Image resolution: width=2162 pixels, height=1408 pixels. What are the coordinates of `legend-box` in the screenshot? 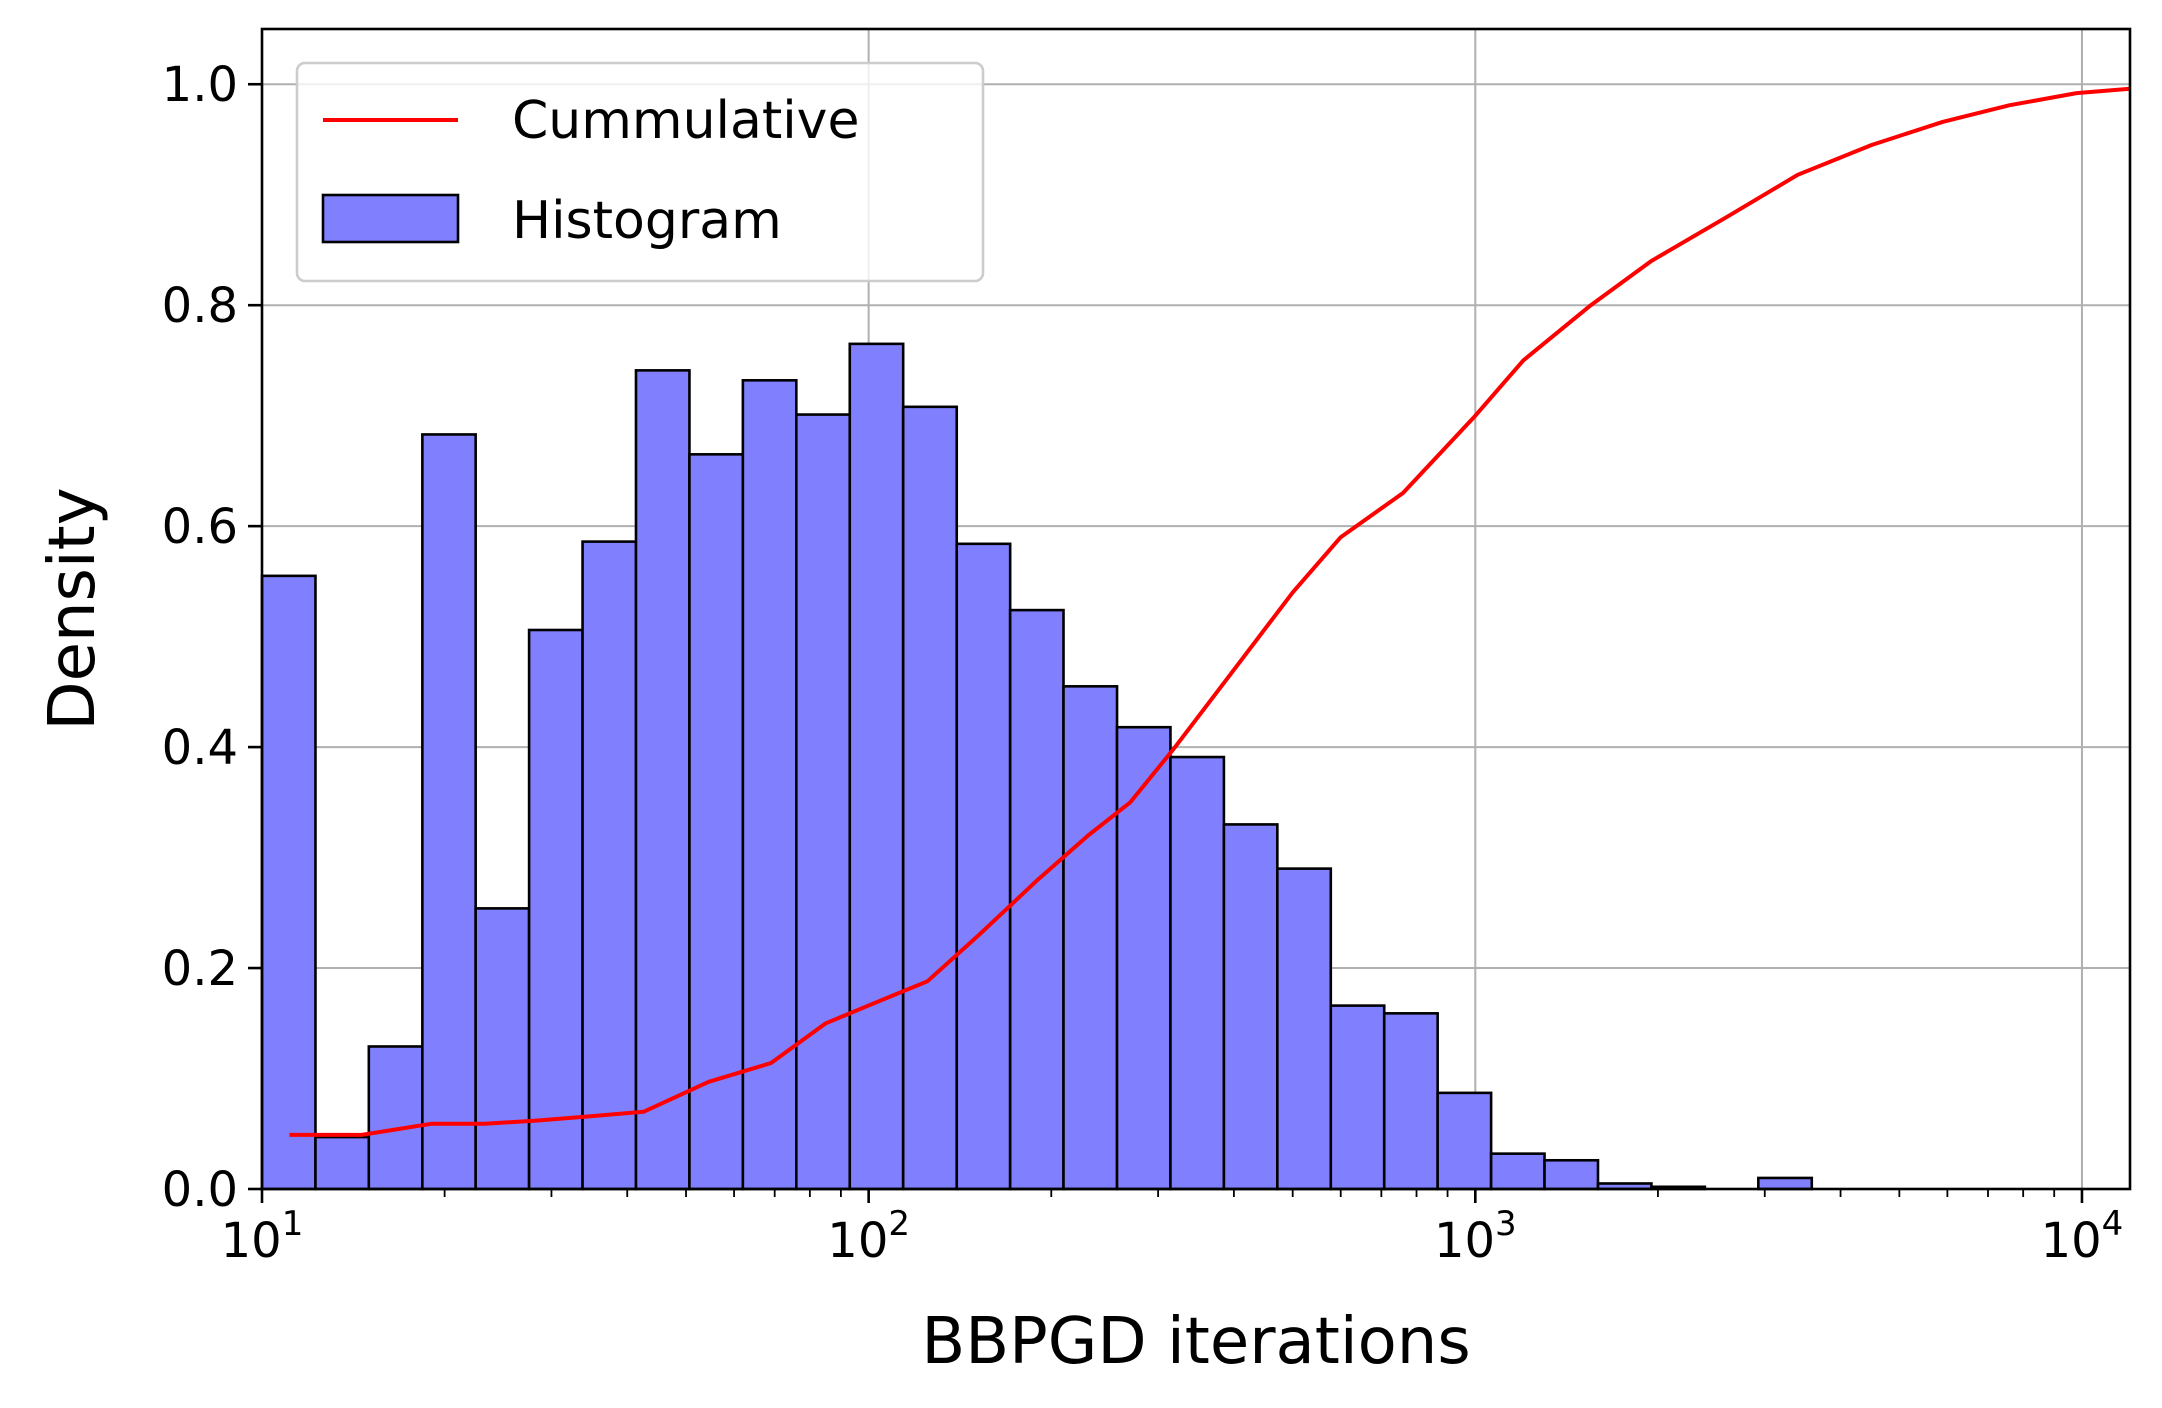 It's located at (640, 172).